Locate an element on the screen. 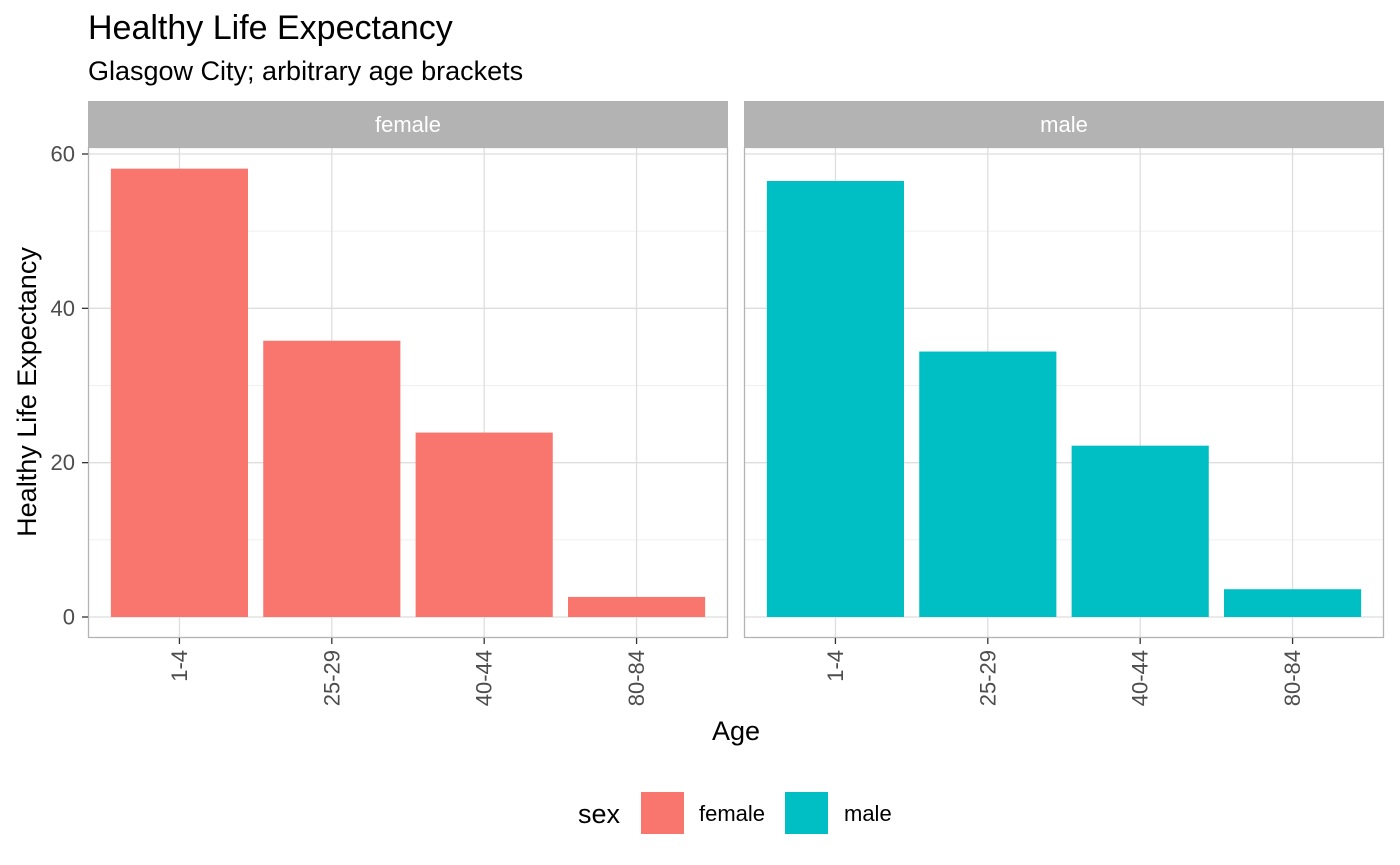 The width and height of the screenshot is (1400, 865). legend: sex female male is located at coordinates (735, 813).